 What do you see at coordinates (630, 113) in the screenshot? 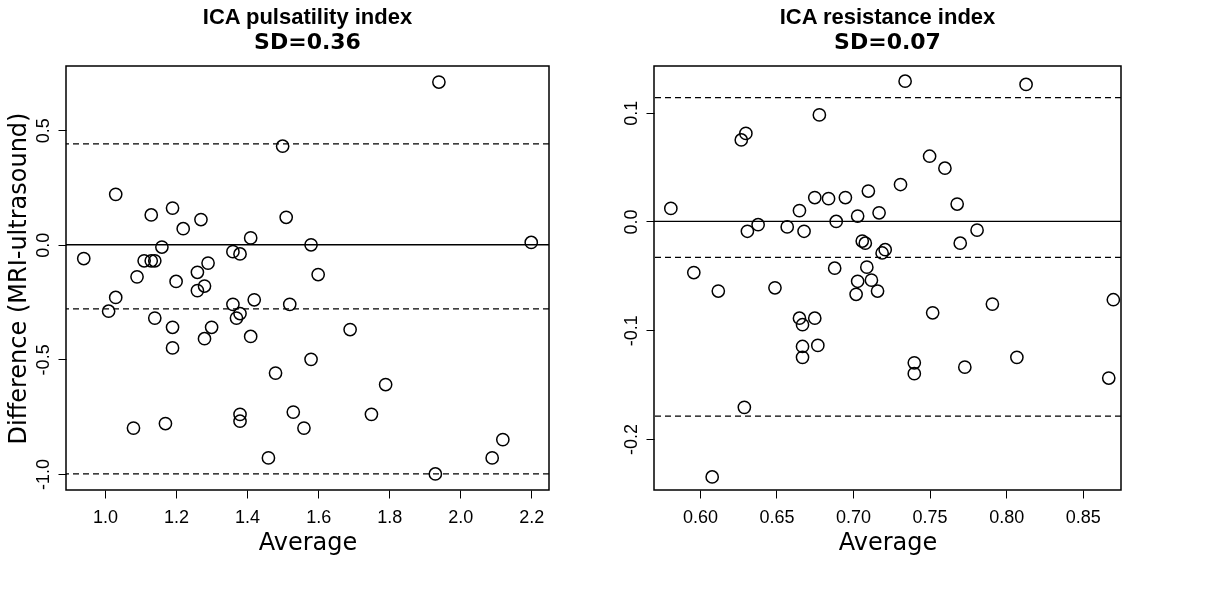
I see `y-tick-label: 0.1` at bounding box center [630, 113].